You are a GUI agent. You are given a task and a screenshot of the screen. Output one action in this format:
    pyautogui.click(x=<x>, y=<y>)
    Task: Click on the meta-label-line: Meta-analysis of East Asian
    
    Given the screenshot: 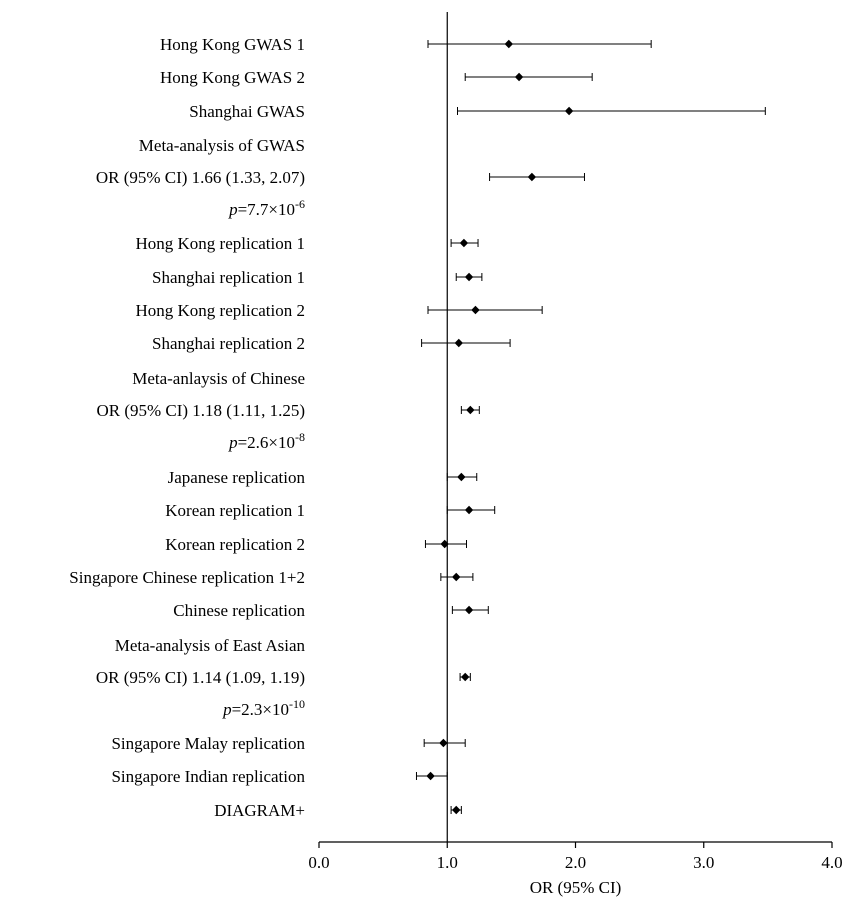 What is the action you would take?
    pyautogui.click(x=210, y=645)
    